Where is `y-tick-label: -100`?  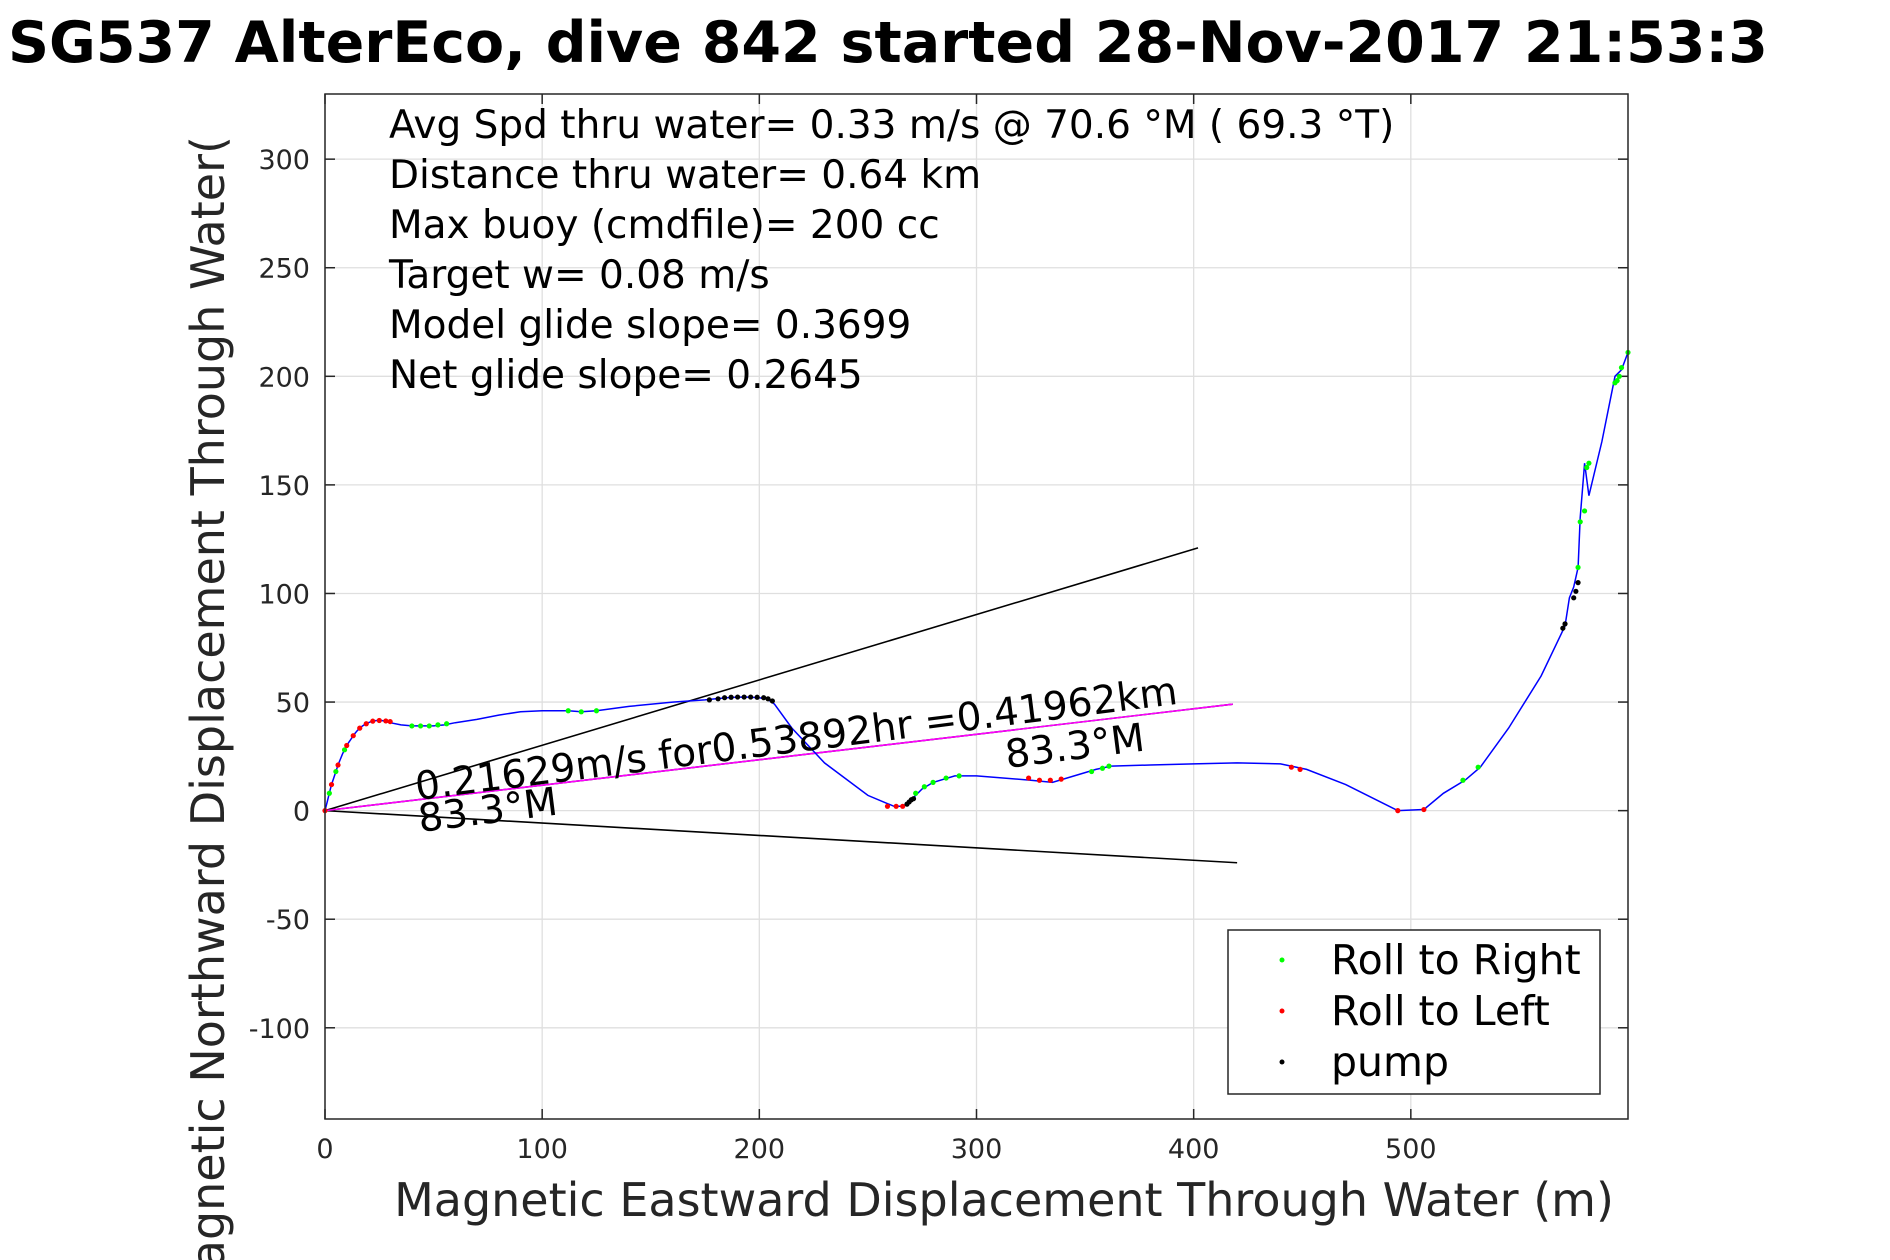 y-tick-label: -100 is located at coordinates (279, 1029).